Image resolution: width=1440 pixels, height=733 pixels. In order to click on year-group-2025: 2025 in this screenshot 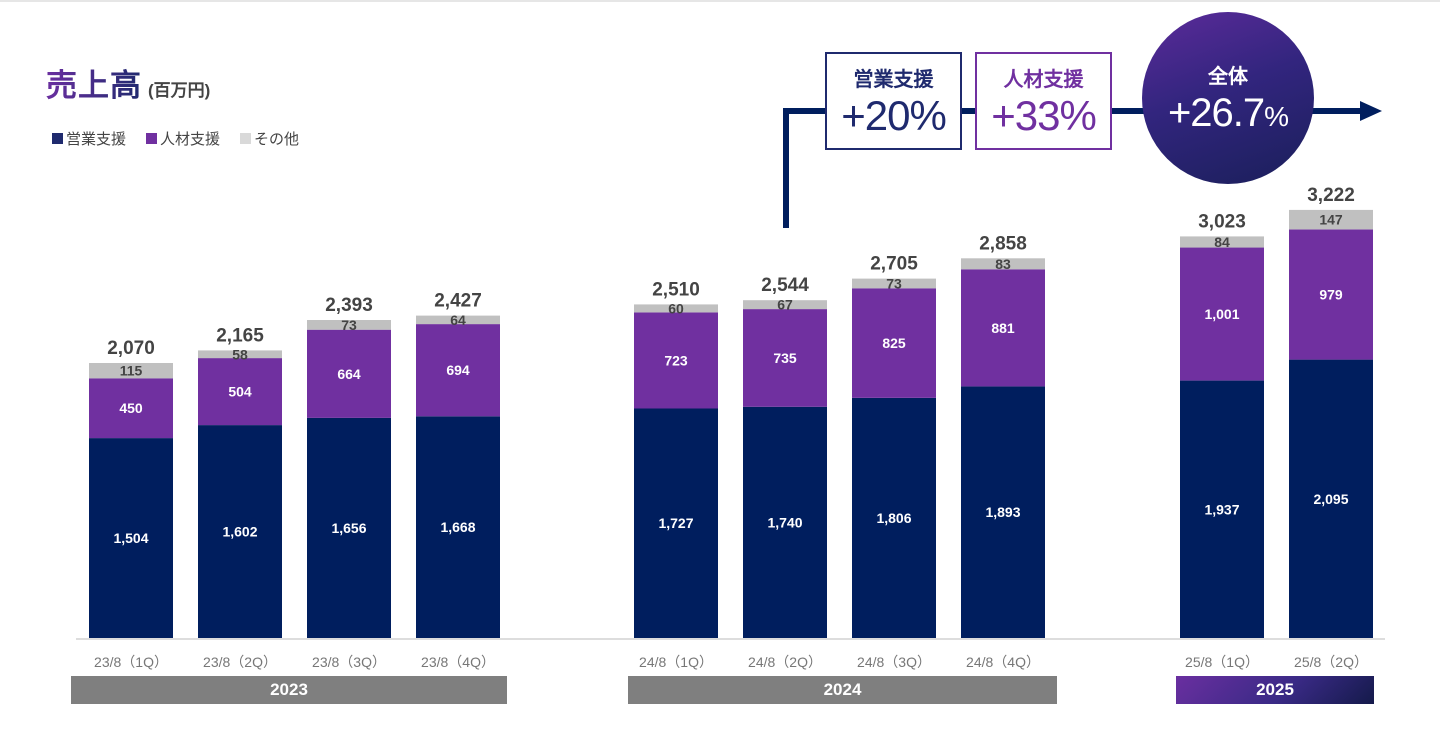, I will do `click(1275, 690)`.